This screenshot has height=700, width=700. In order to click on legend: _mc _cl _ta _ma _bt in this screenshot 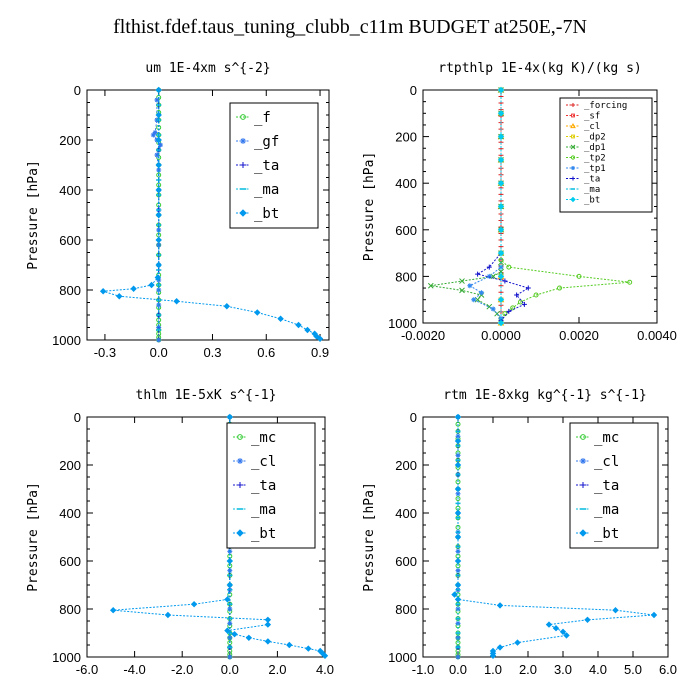, I will do `click(614, 485)`.